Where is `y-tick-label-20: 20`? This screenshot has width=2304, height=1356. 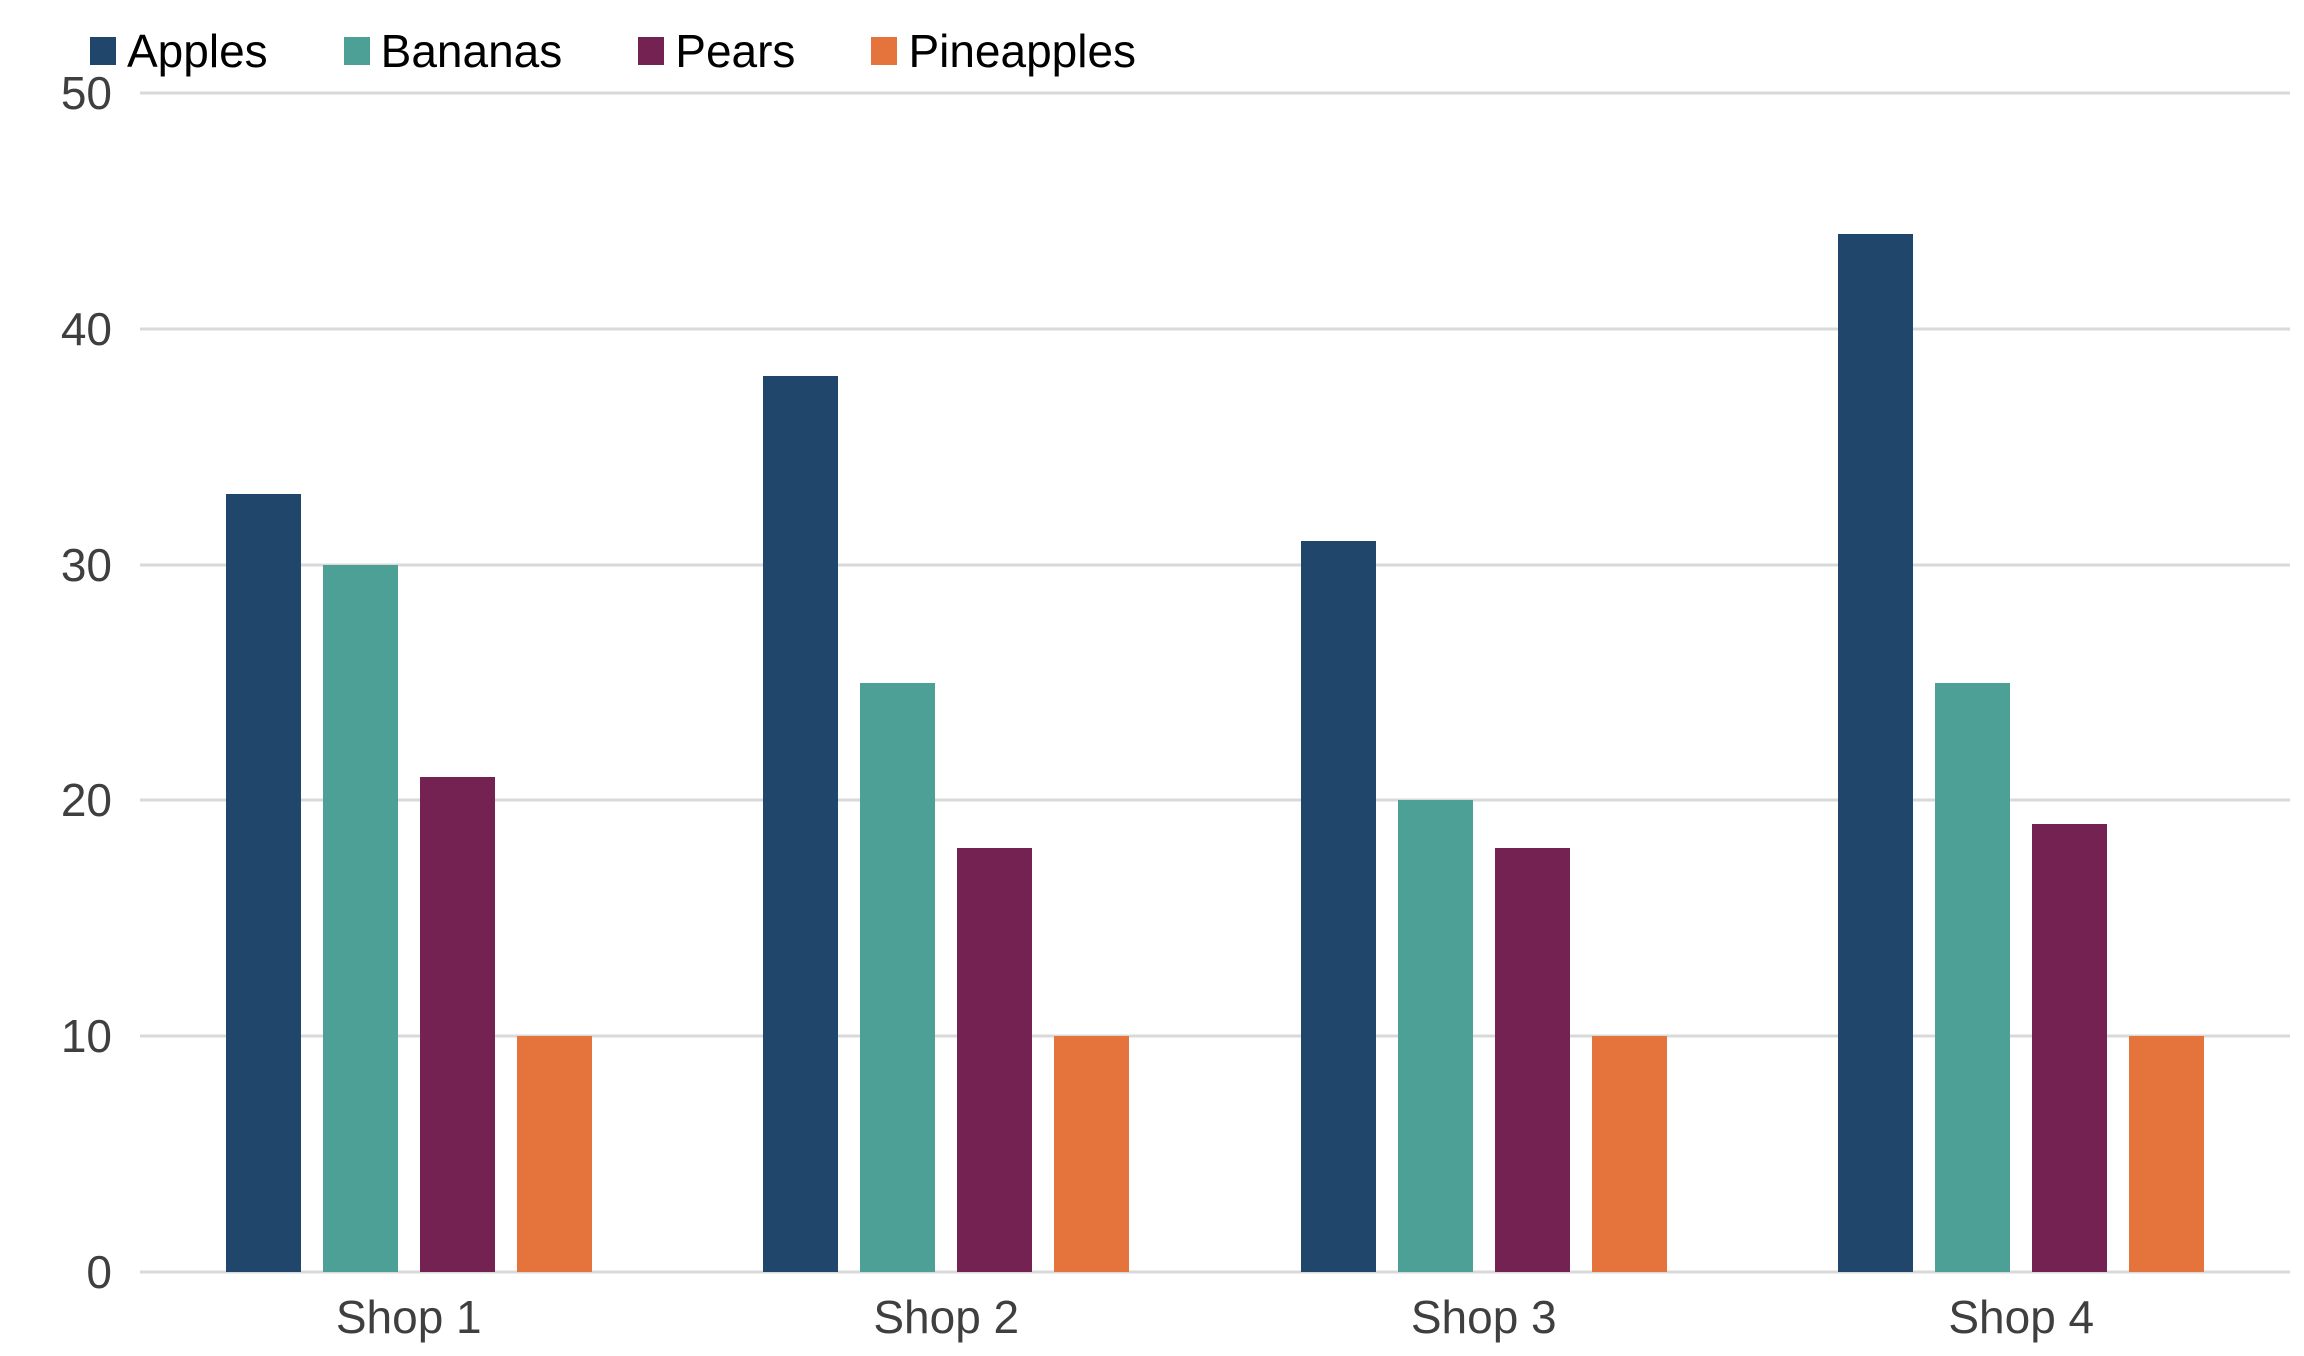
y-tick-label-20: 20 is located at coordinates (86, 800).